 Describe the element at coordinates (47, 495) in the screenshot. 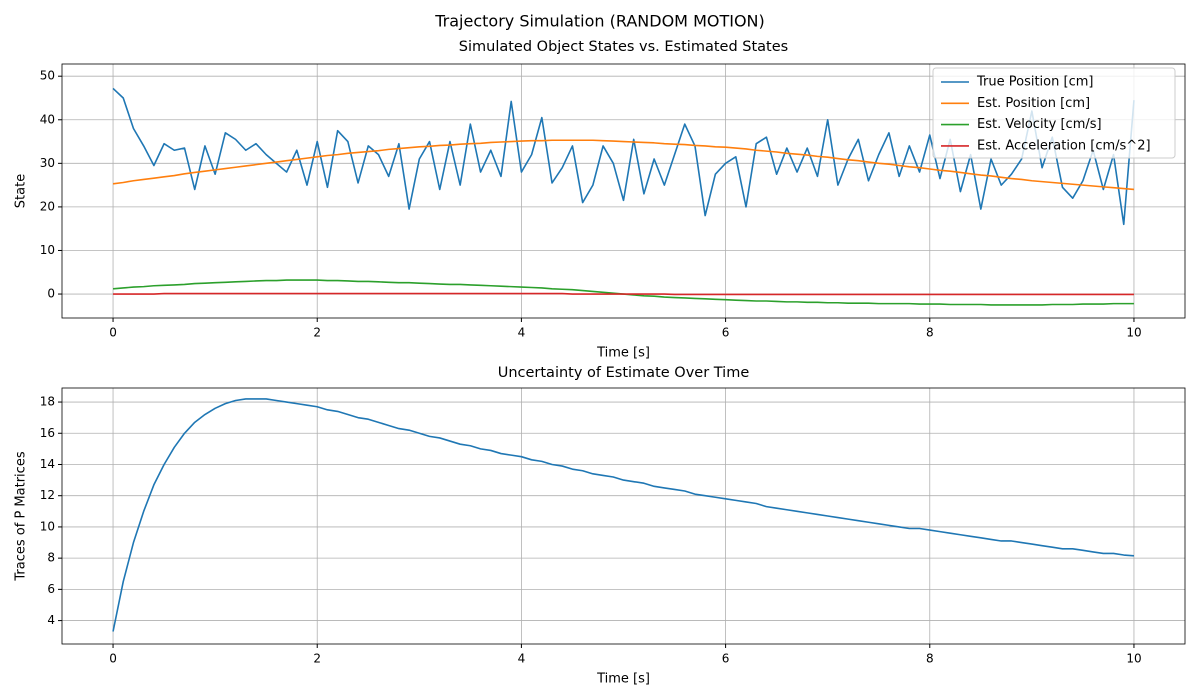

I see `y-tick-label: 12` at that location.